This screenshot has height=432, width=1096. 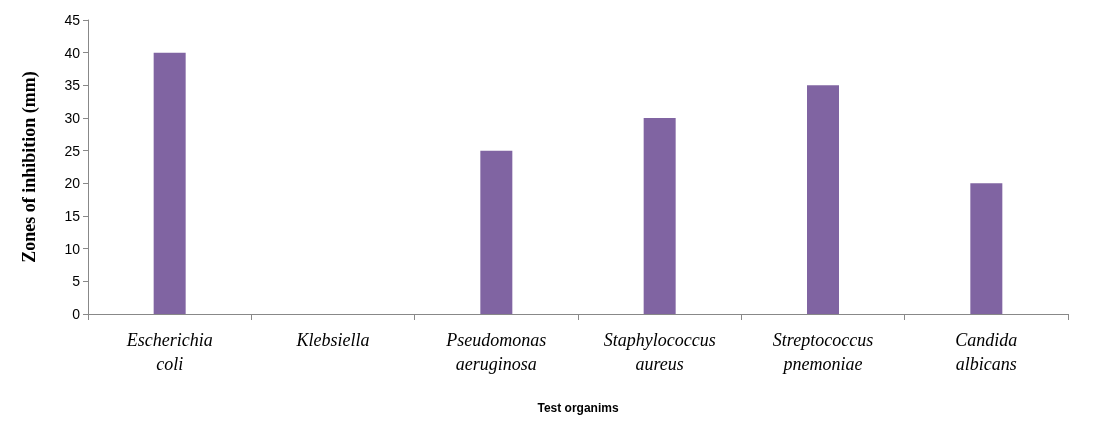 I want to click on y-tick-label: 45, so click(x=72, y=20).